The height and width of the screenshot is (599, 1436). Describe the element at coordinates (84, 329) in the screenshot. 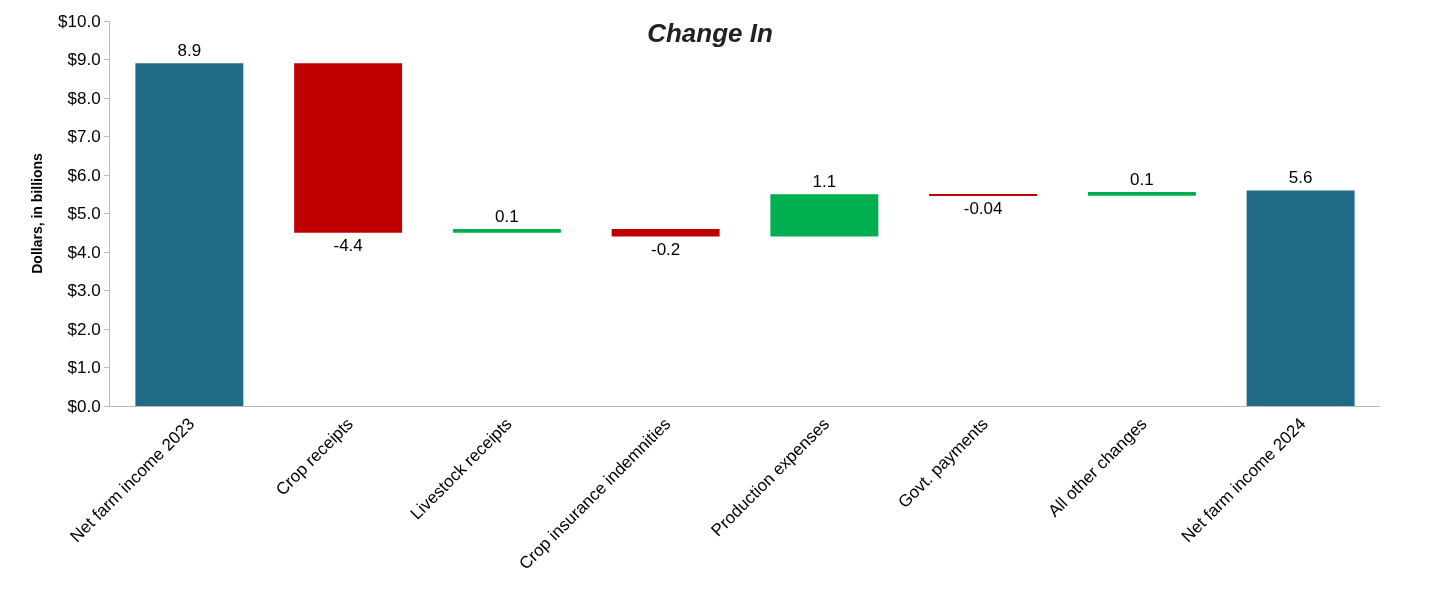

I see `y-tick-label: $2.0` at that location.